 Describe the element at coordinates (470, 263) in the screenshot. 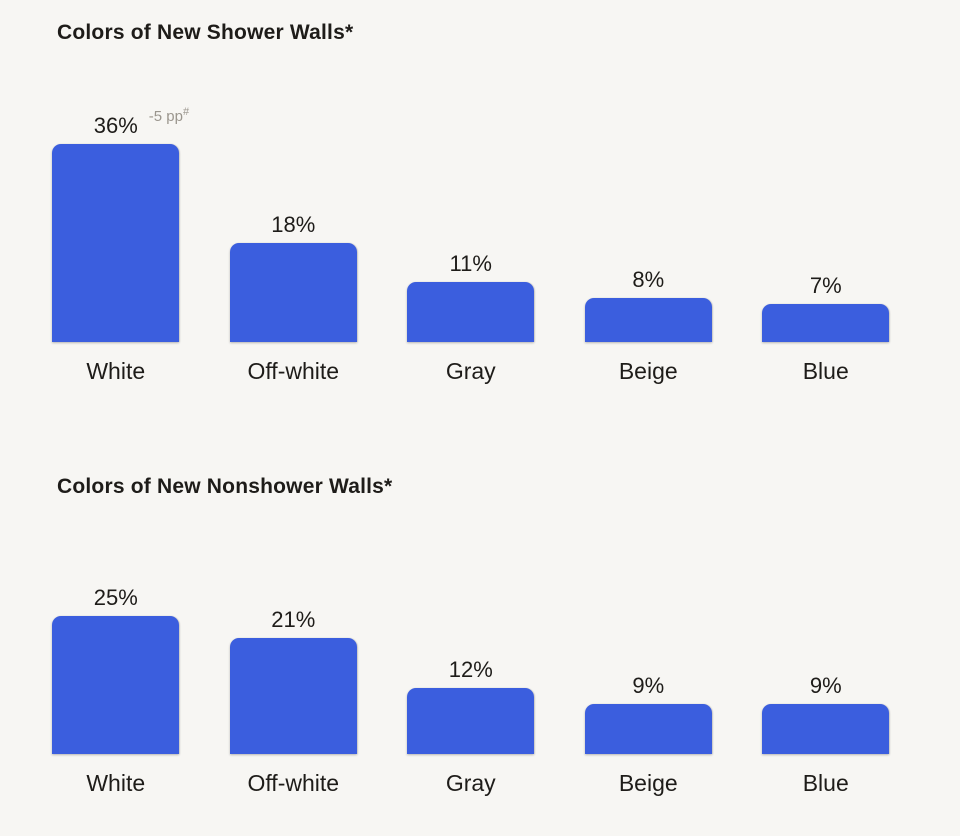

I see `value-label: 11%` at that location.